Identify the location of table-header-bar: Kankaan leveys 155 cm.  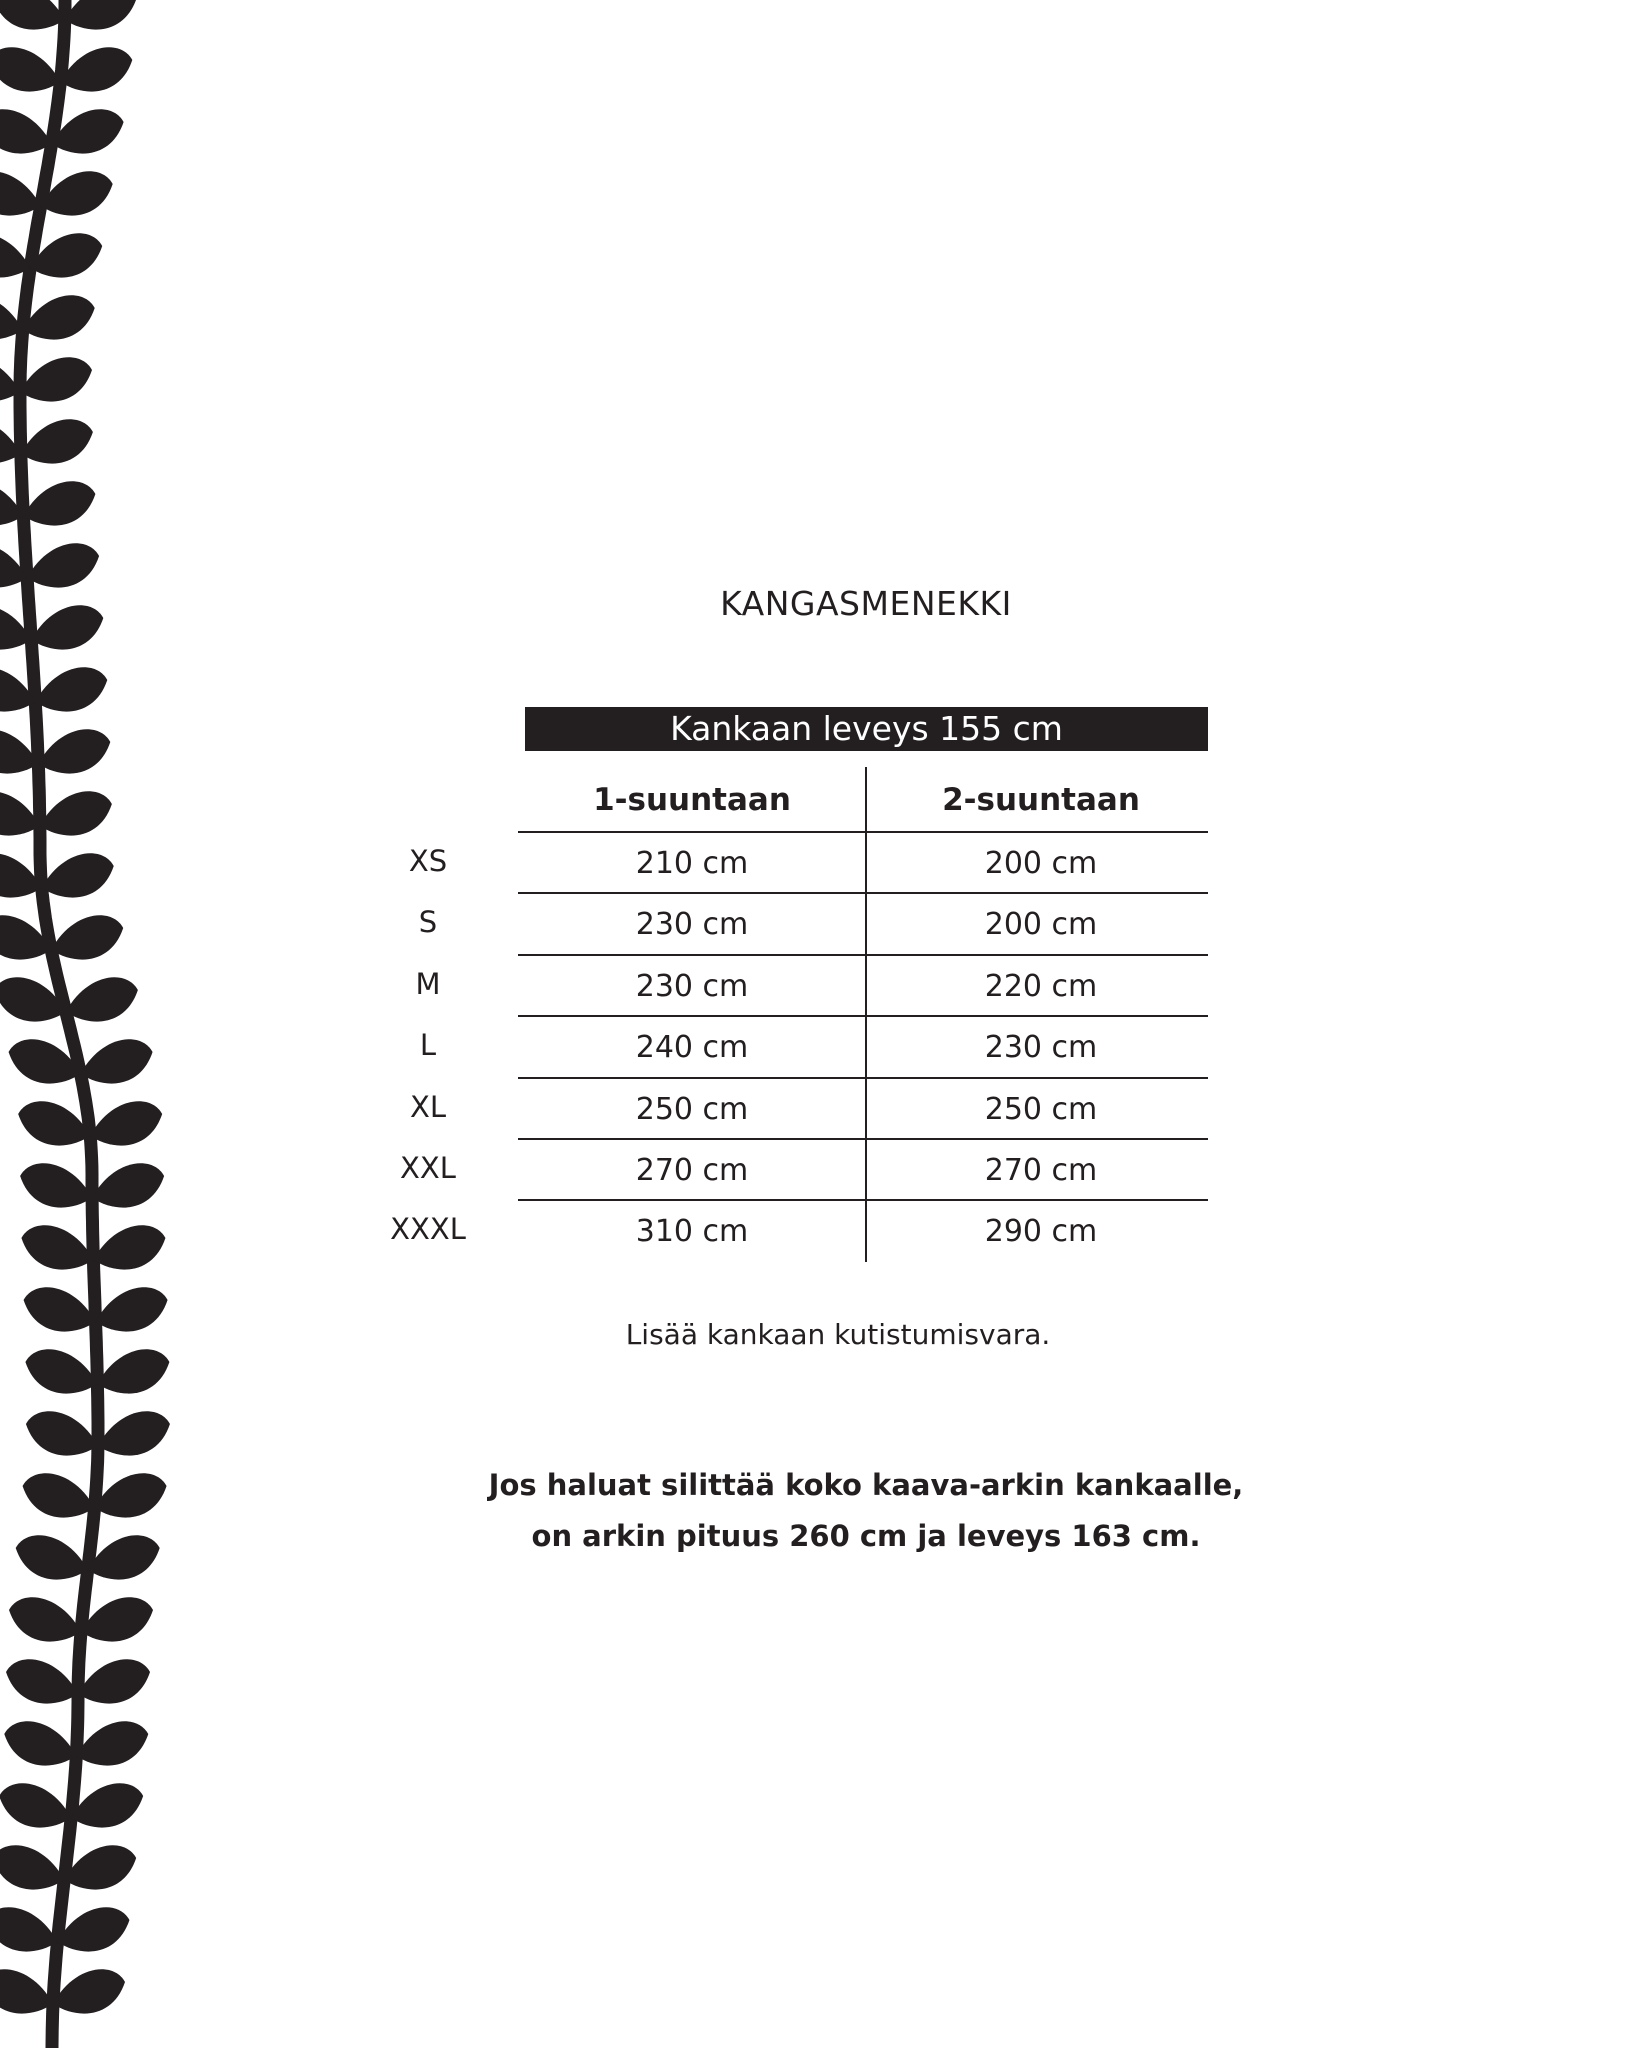
(866, 729).